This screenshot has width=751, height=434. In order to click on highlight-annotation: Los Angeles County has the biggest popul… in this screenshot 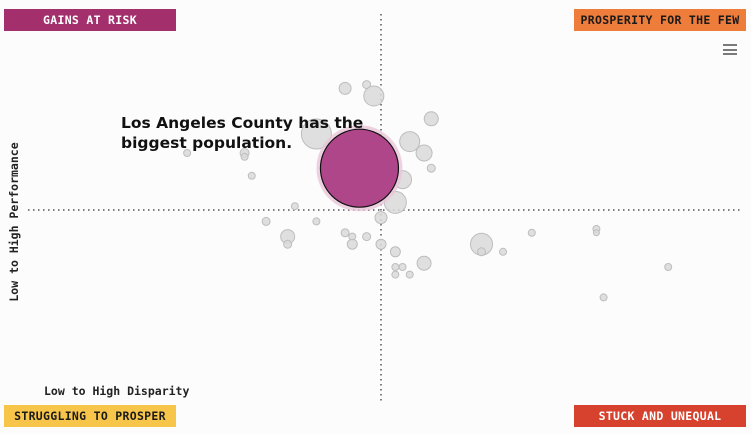, I will do `click(242, 133)`.